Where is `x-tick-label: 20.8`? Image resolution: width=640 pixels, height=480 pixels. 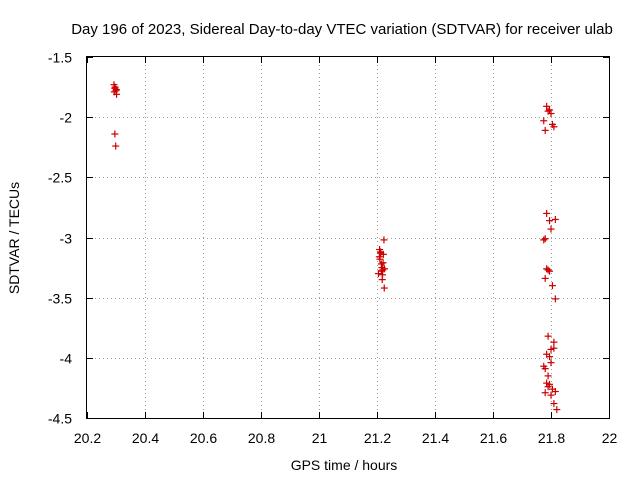 x-tick-label: 20.8 is located at coordinates (261, 438).